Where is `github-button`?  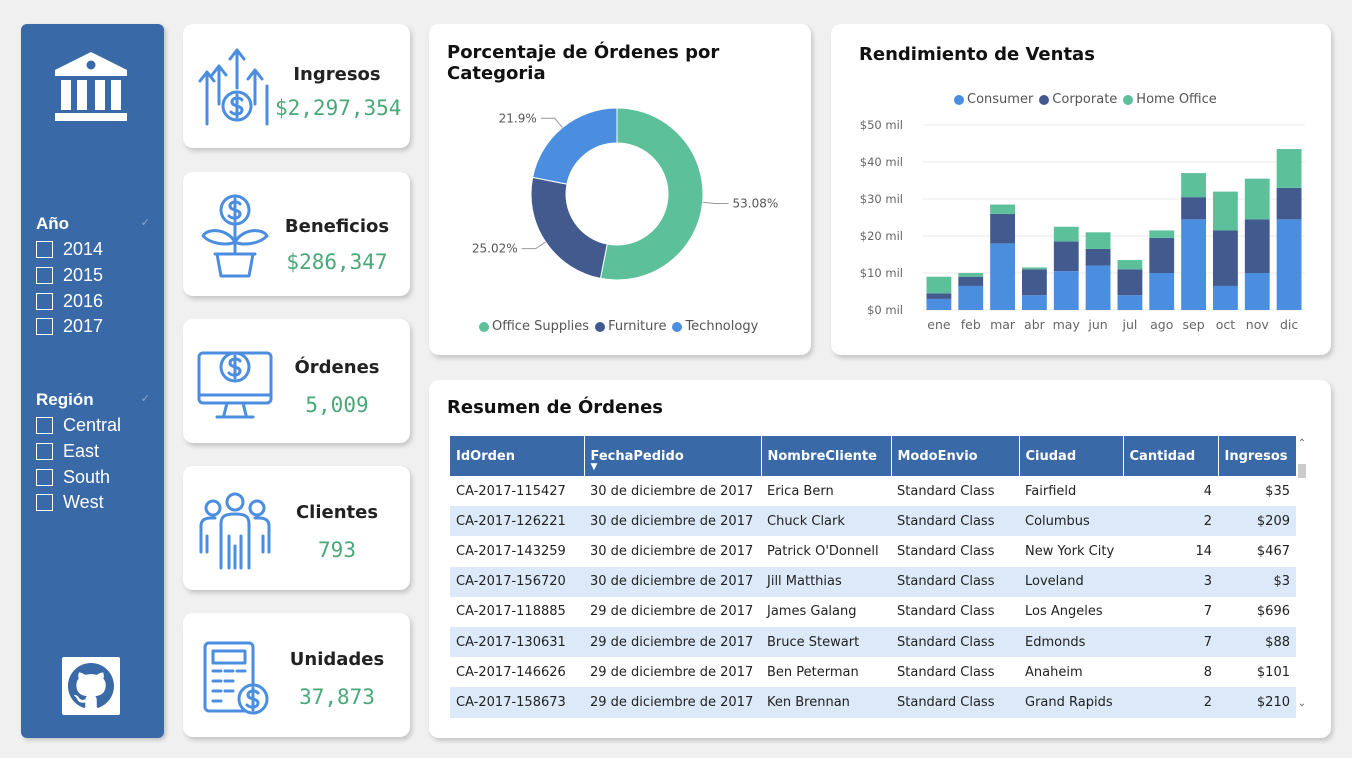 github-button is located at coordinates (91, 686).